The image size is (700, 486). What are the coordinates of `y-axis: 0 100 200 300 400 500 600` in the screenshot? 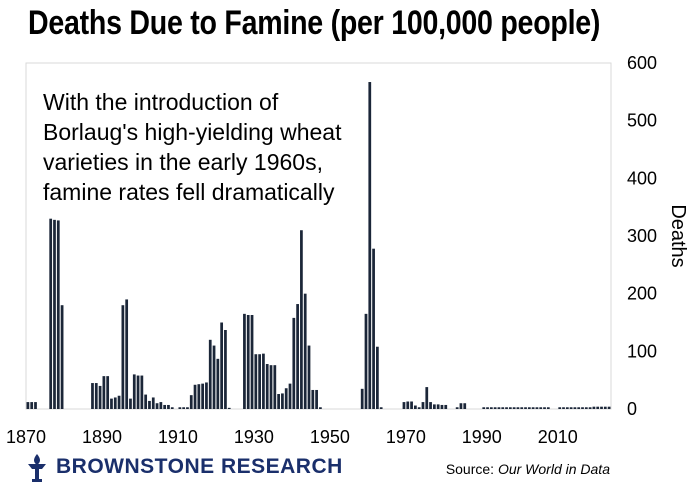 It's located at (642, 236).